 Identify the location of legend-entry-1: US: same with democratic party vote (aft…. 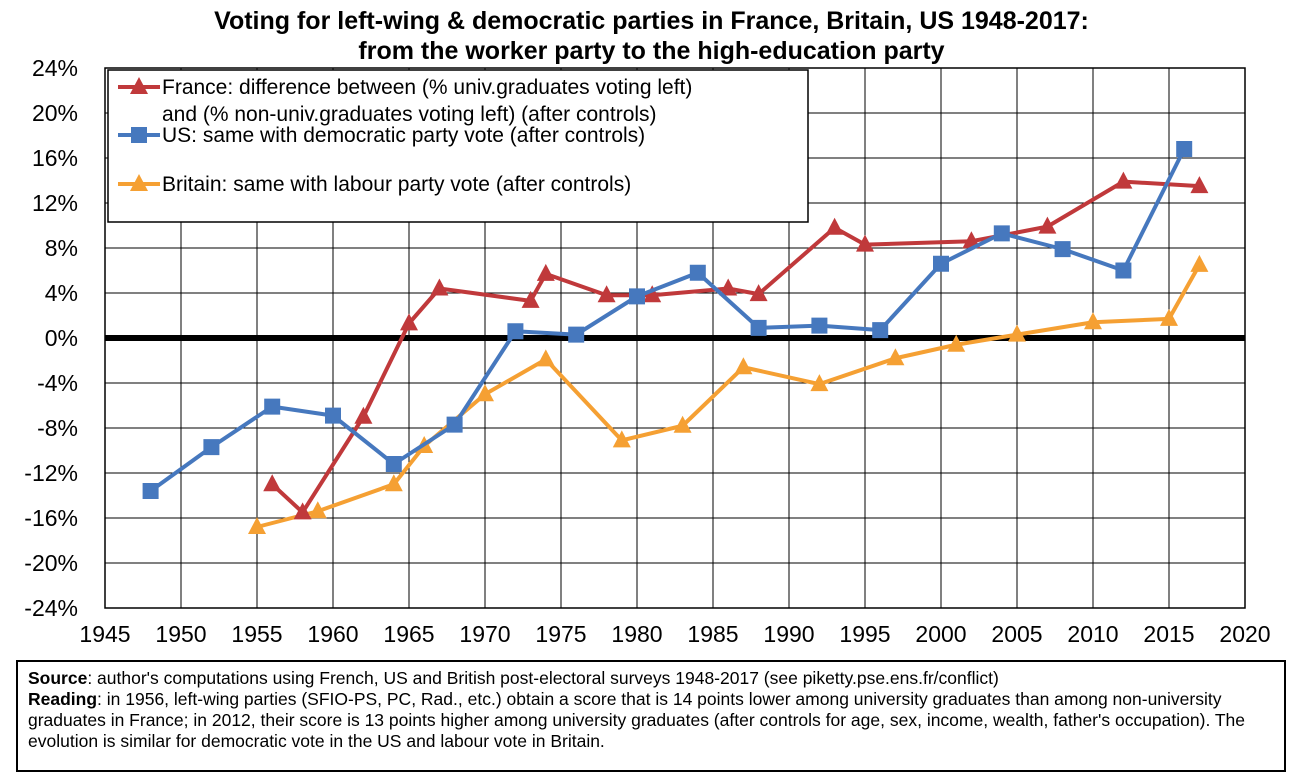
(381, 135).